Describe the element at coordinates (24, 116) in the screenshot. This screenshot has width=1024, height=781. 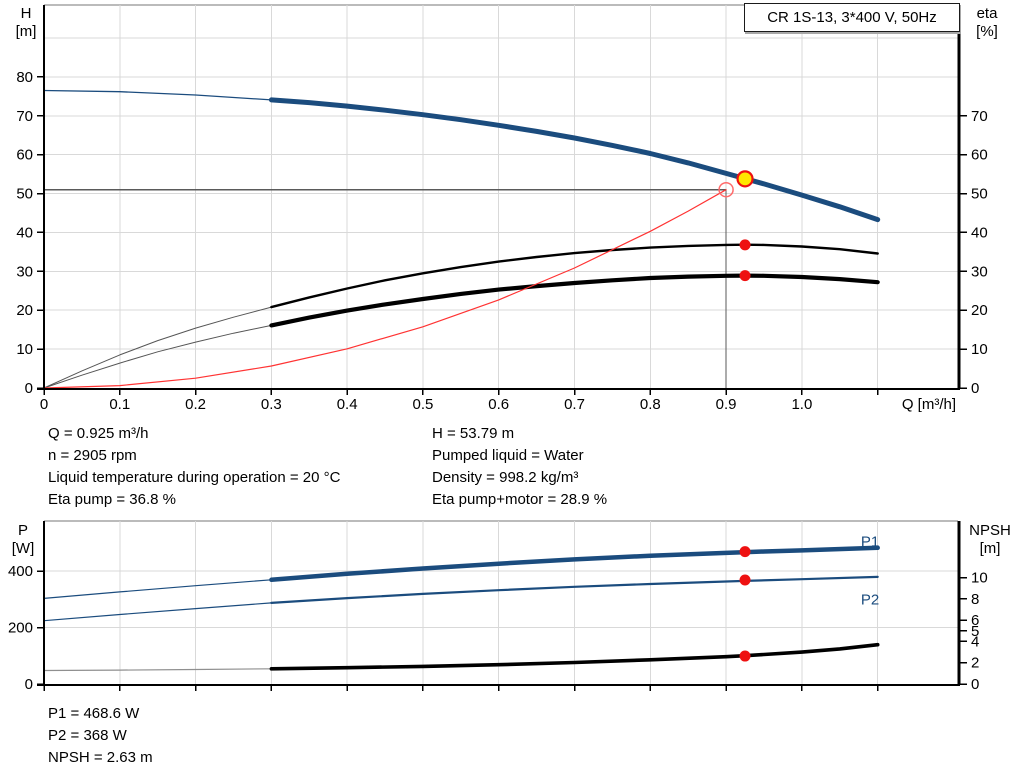
I see `left-tick-label: 70` at that location.